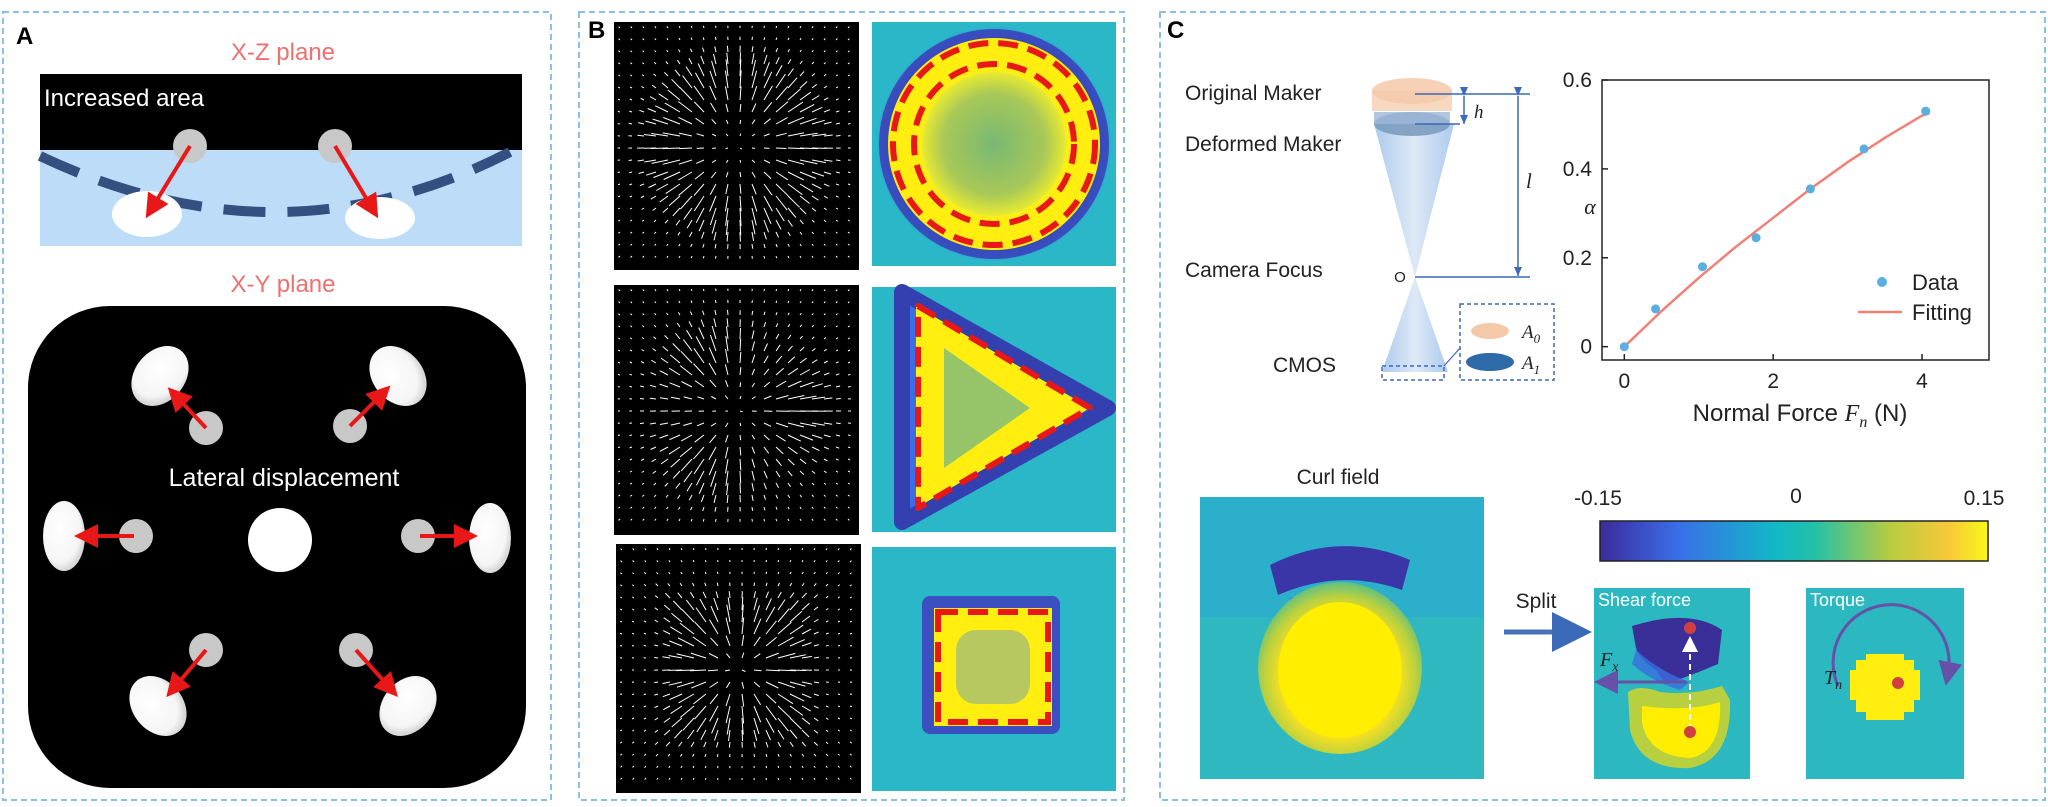 This screenshot has height=807, width=2048. Describe the element at coordinates (1926, 111) in the screenshot. I see `data-point` at that location.